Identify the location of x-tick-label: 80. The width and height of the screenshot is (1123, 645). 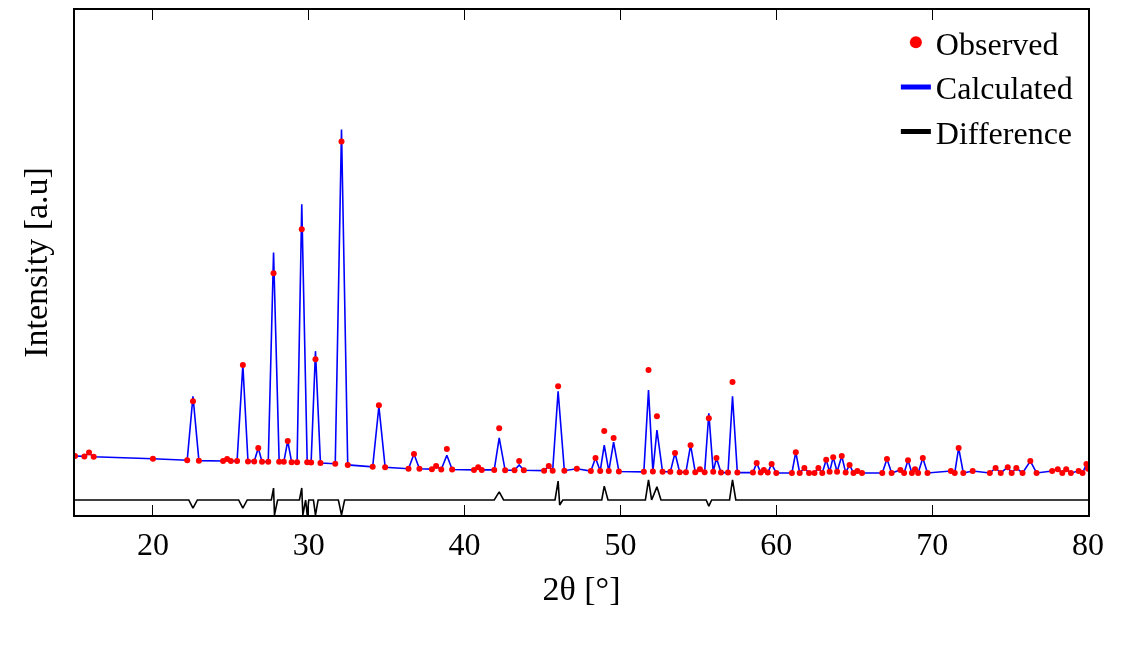
(1088, 544).